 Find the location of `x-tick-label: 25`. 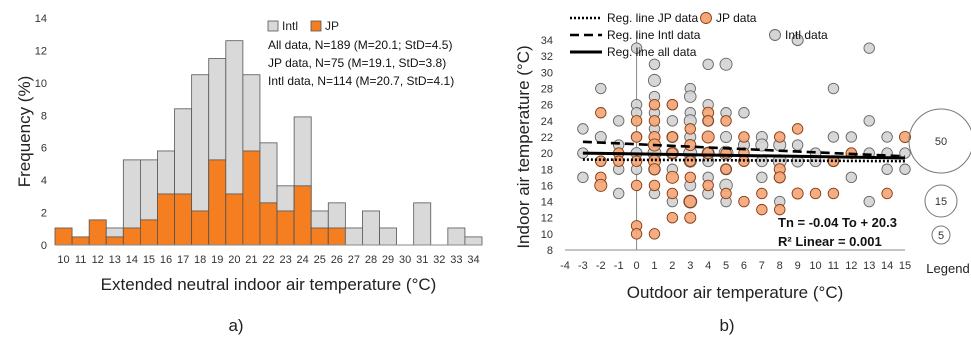

x-tick-label: 25 is located at coordinates (320, 260).